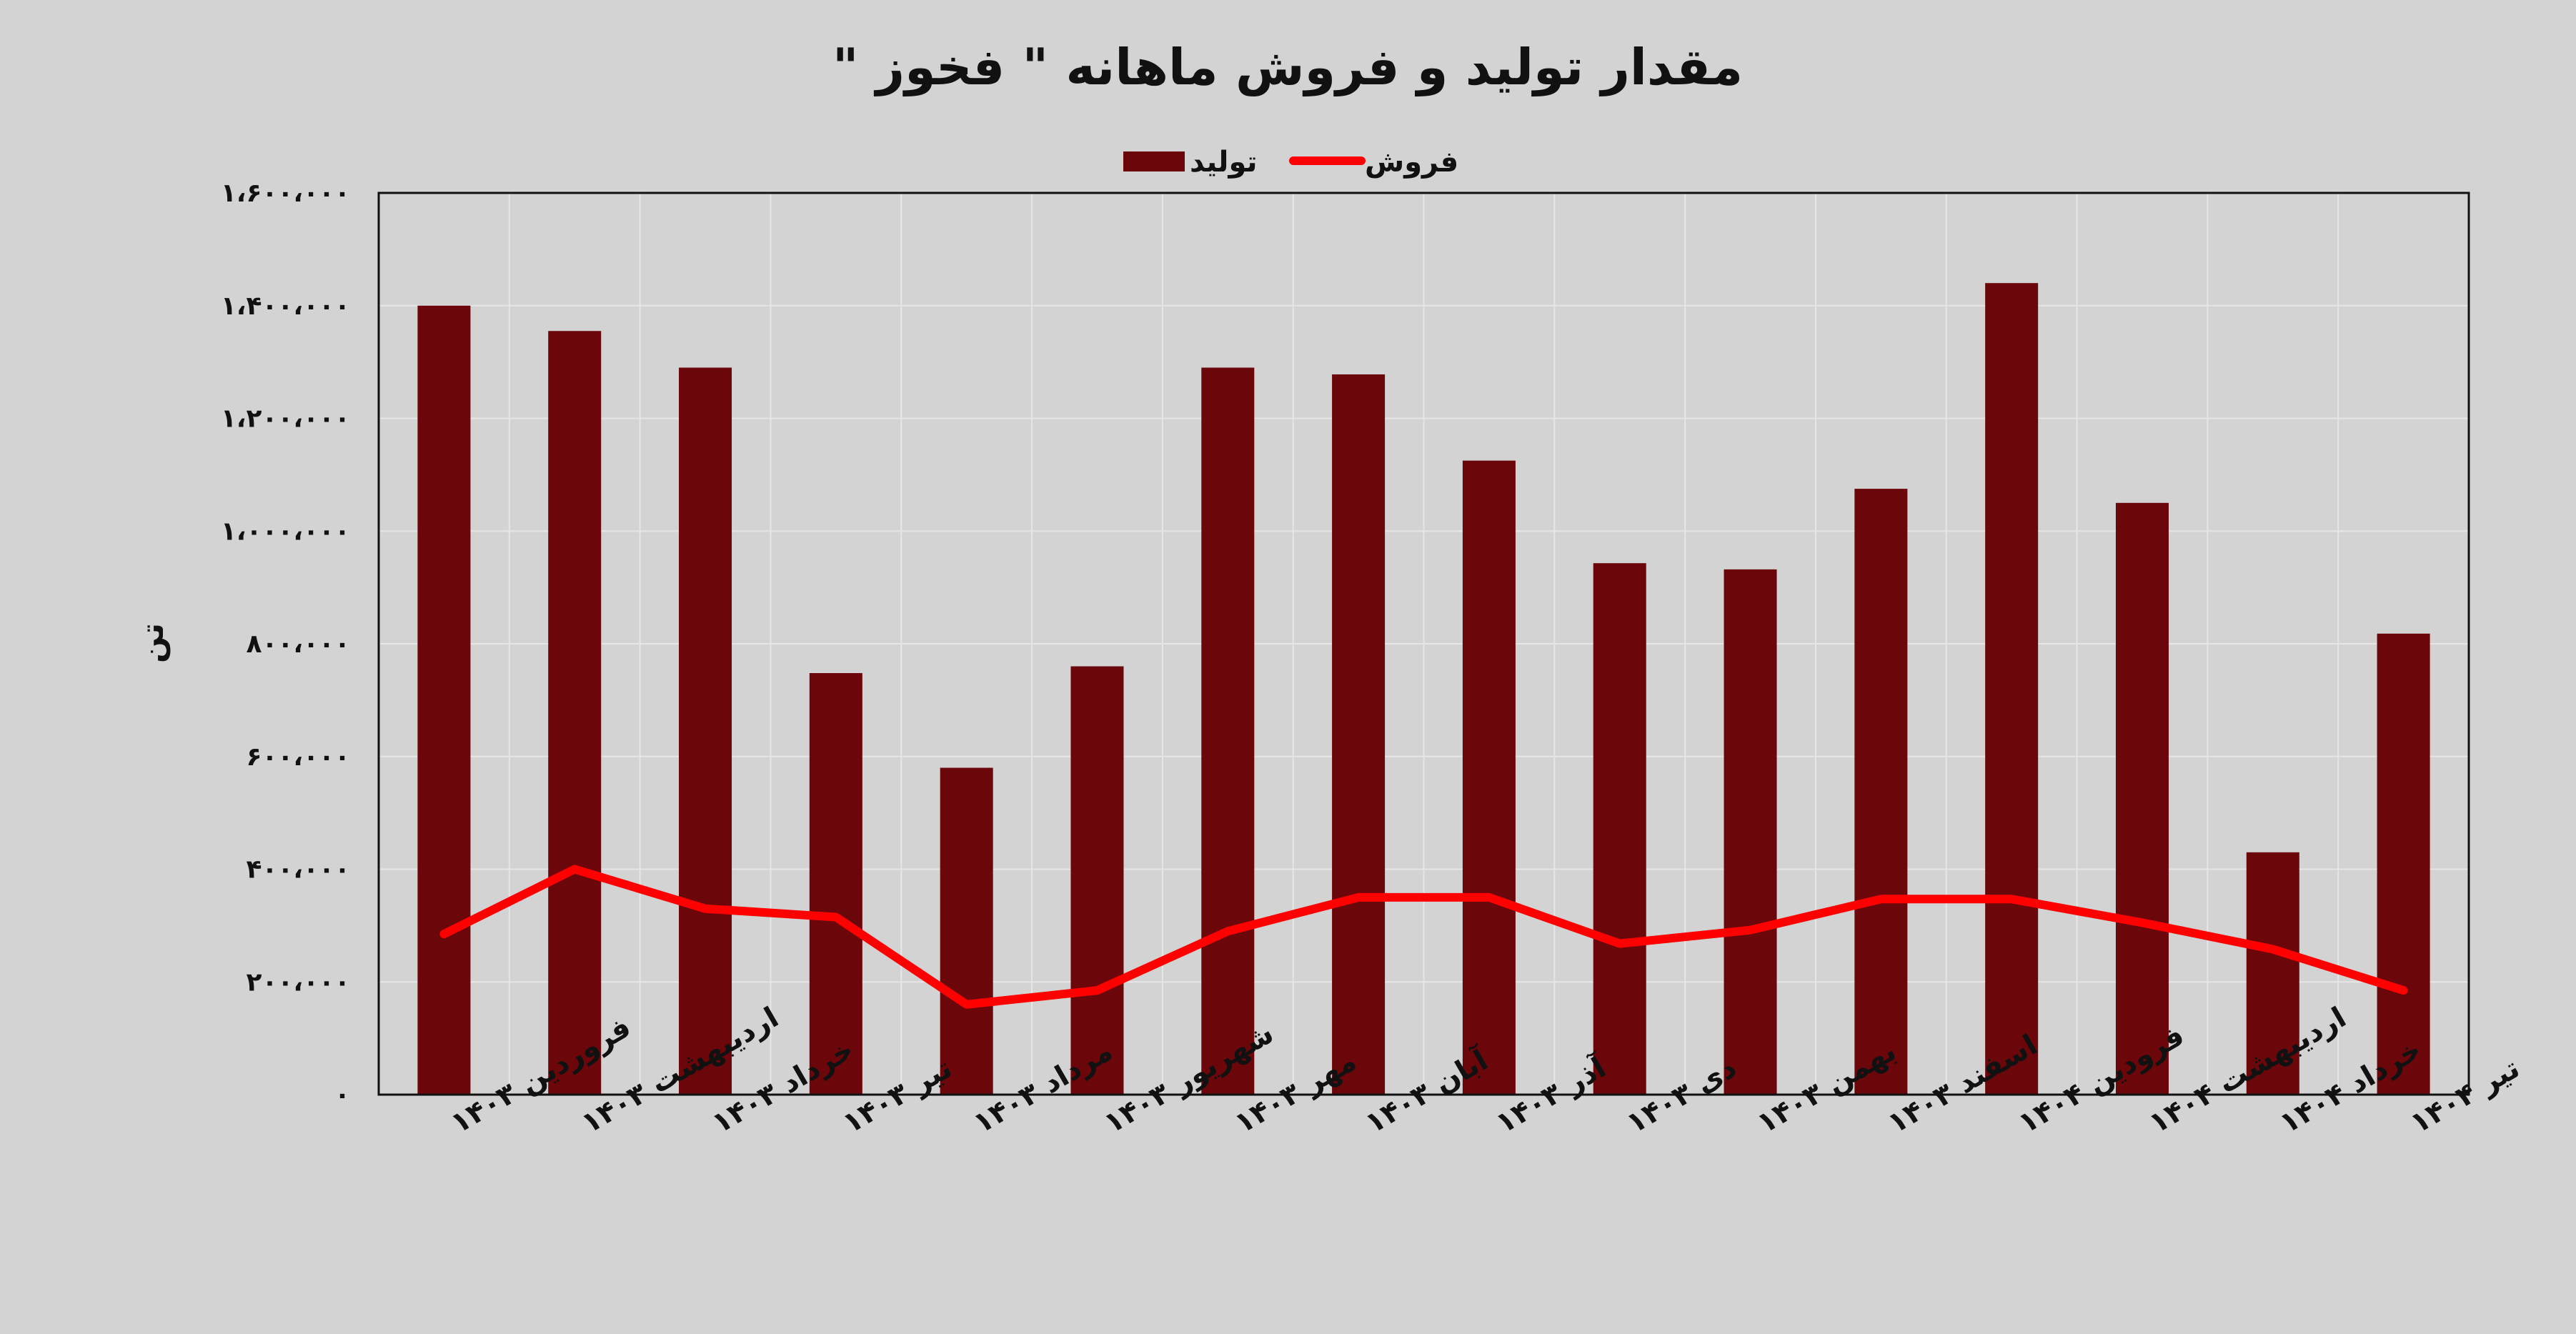 The image size is (2576, 1334). I want to click on y-tick-label: ۰, so click(342, 1095).